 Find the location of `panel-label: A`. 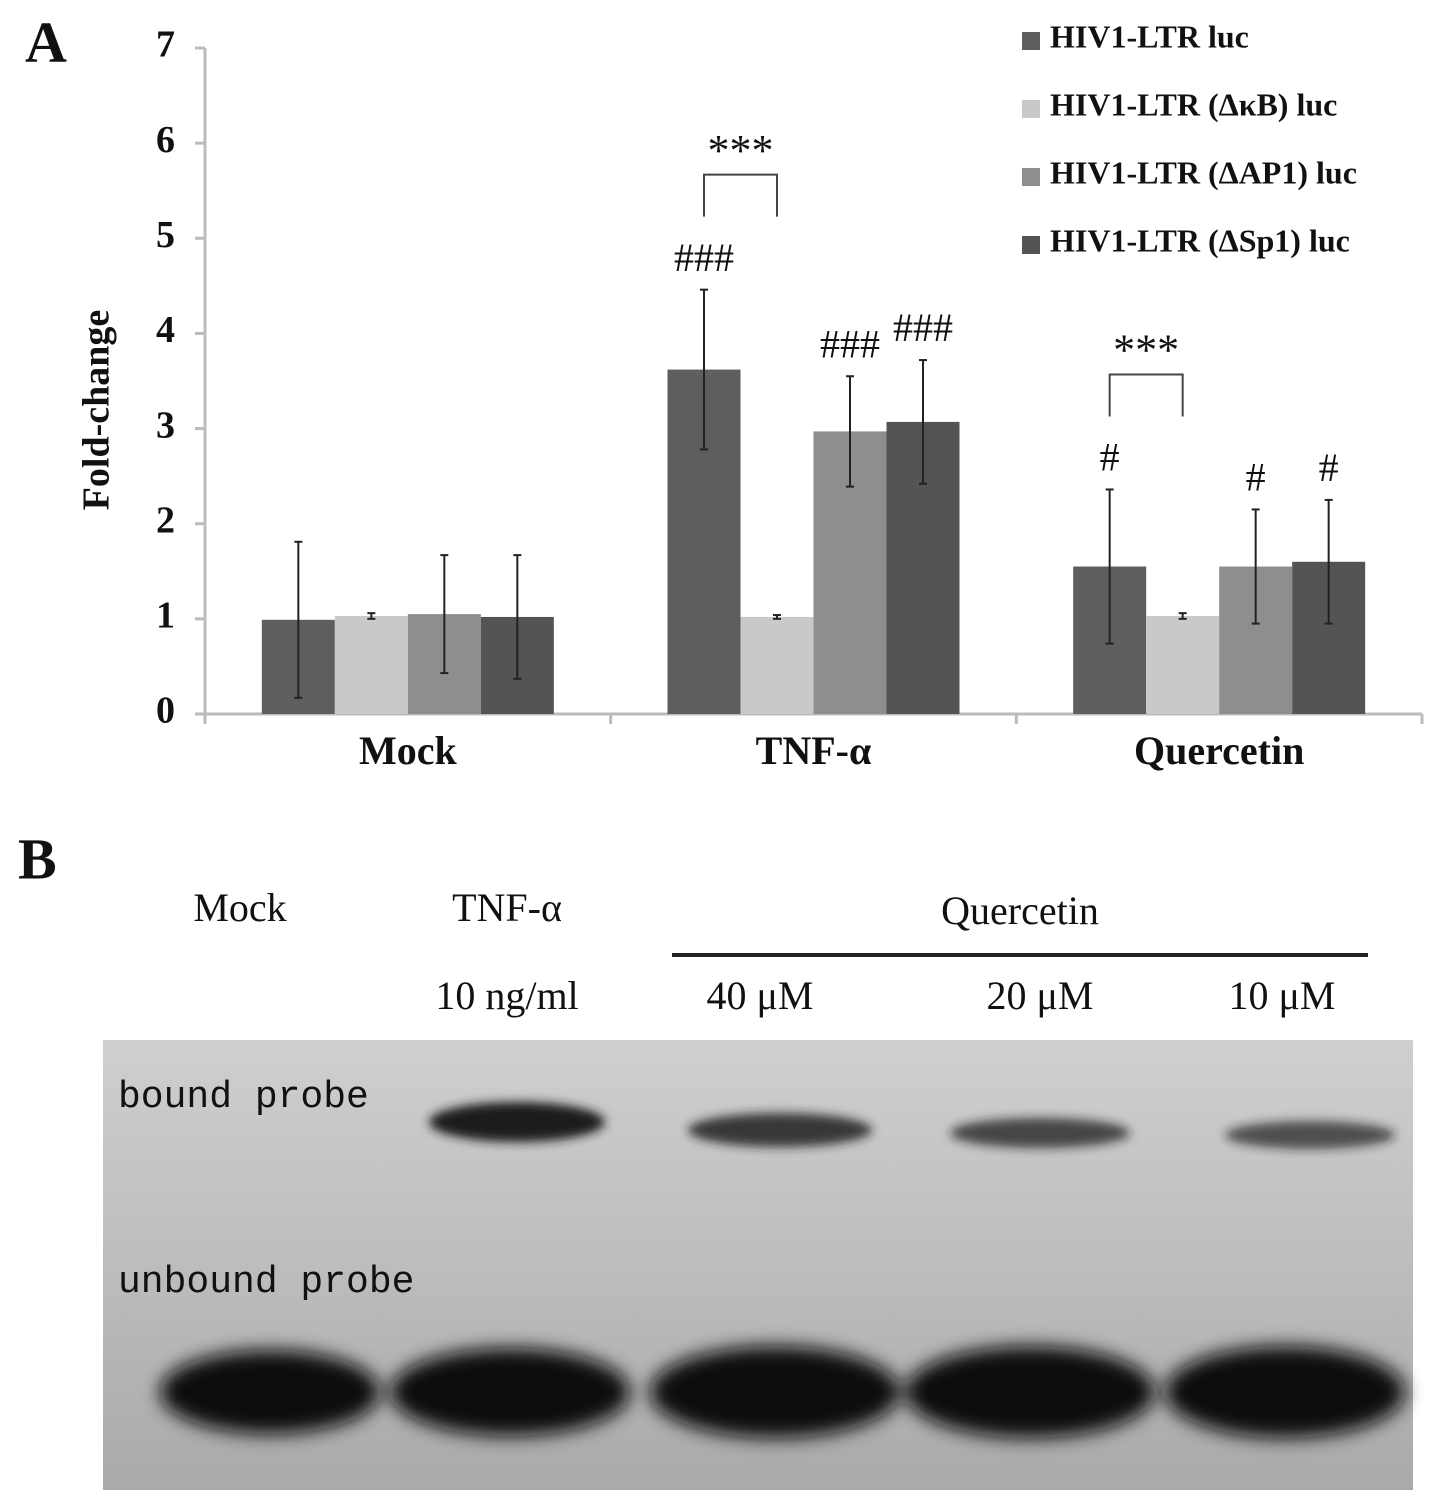

panel-label: A is located at coordinates (46, 41).